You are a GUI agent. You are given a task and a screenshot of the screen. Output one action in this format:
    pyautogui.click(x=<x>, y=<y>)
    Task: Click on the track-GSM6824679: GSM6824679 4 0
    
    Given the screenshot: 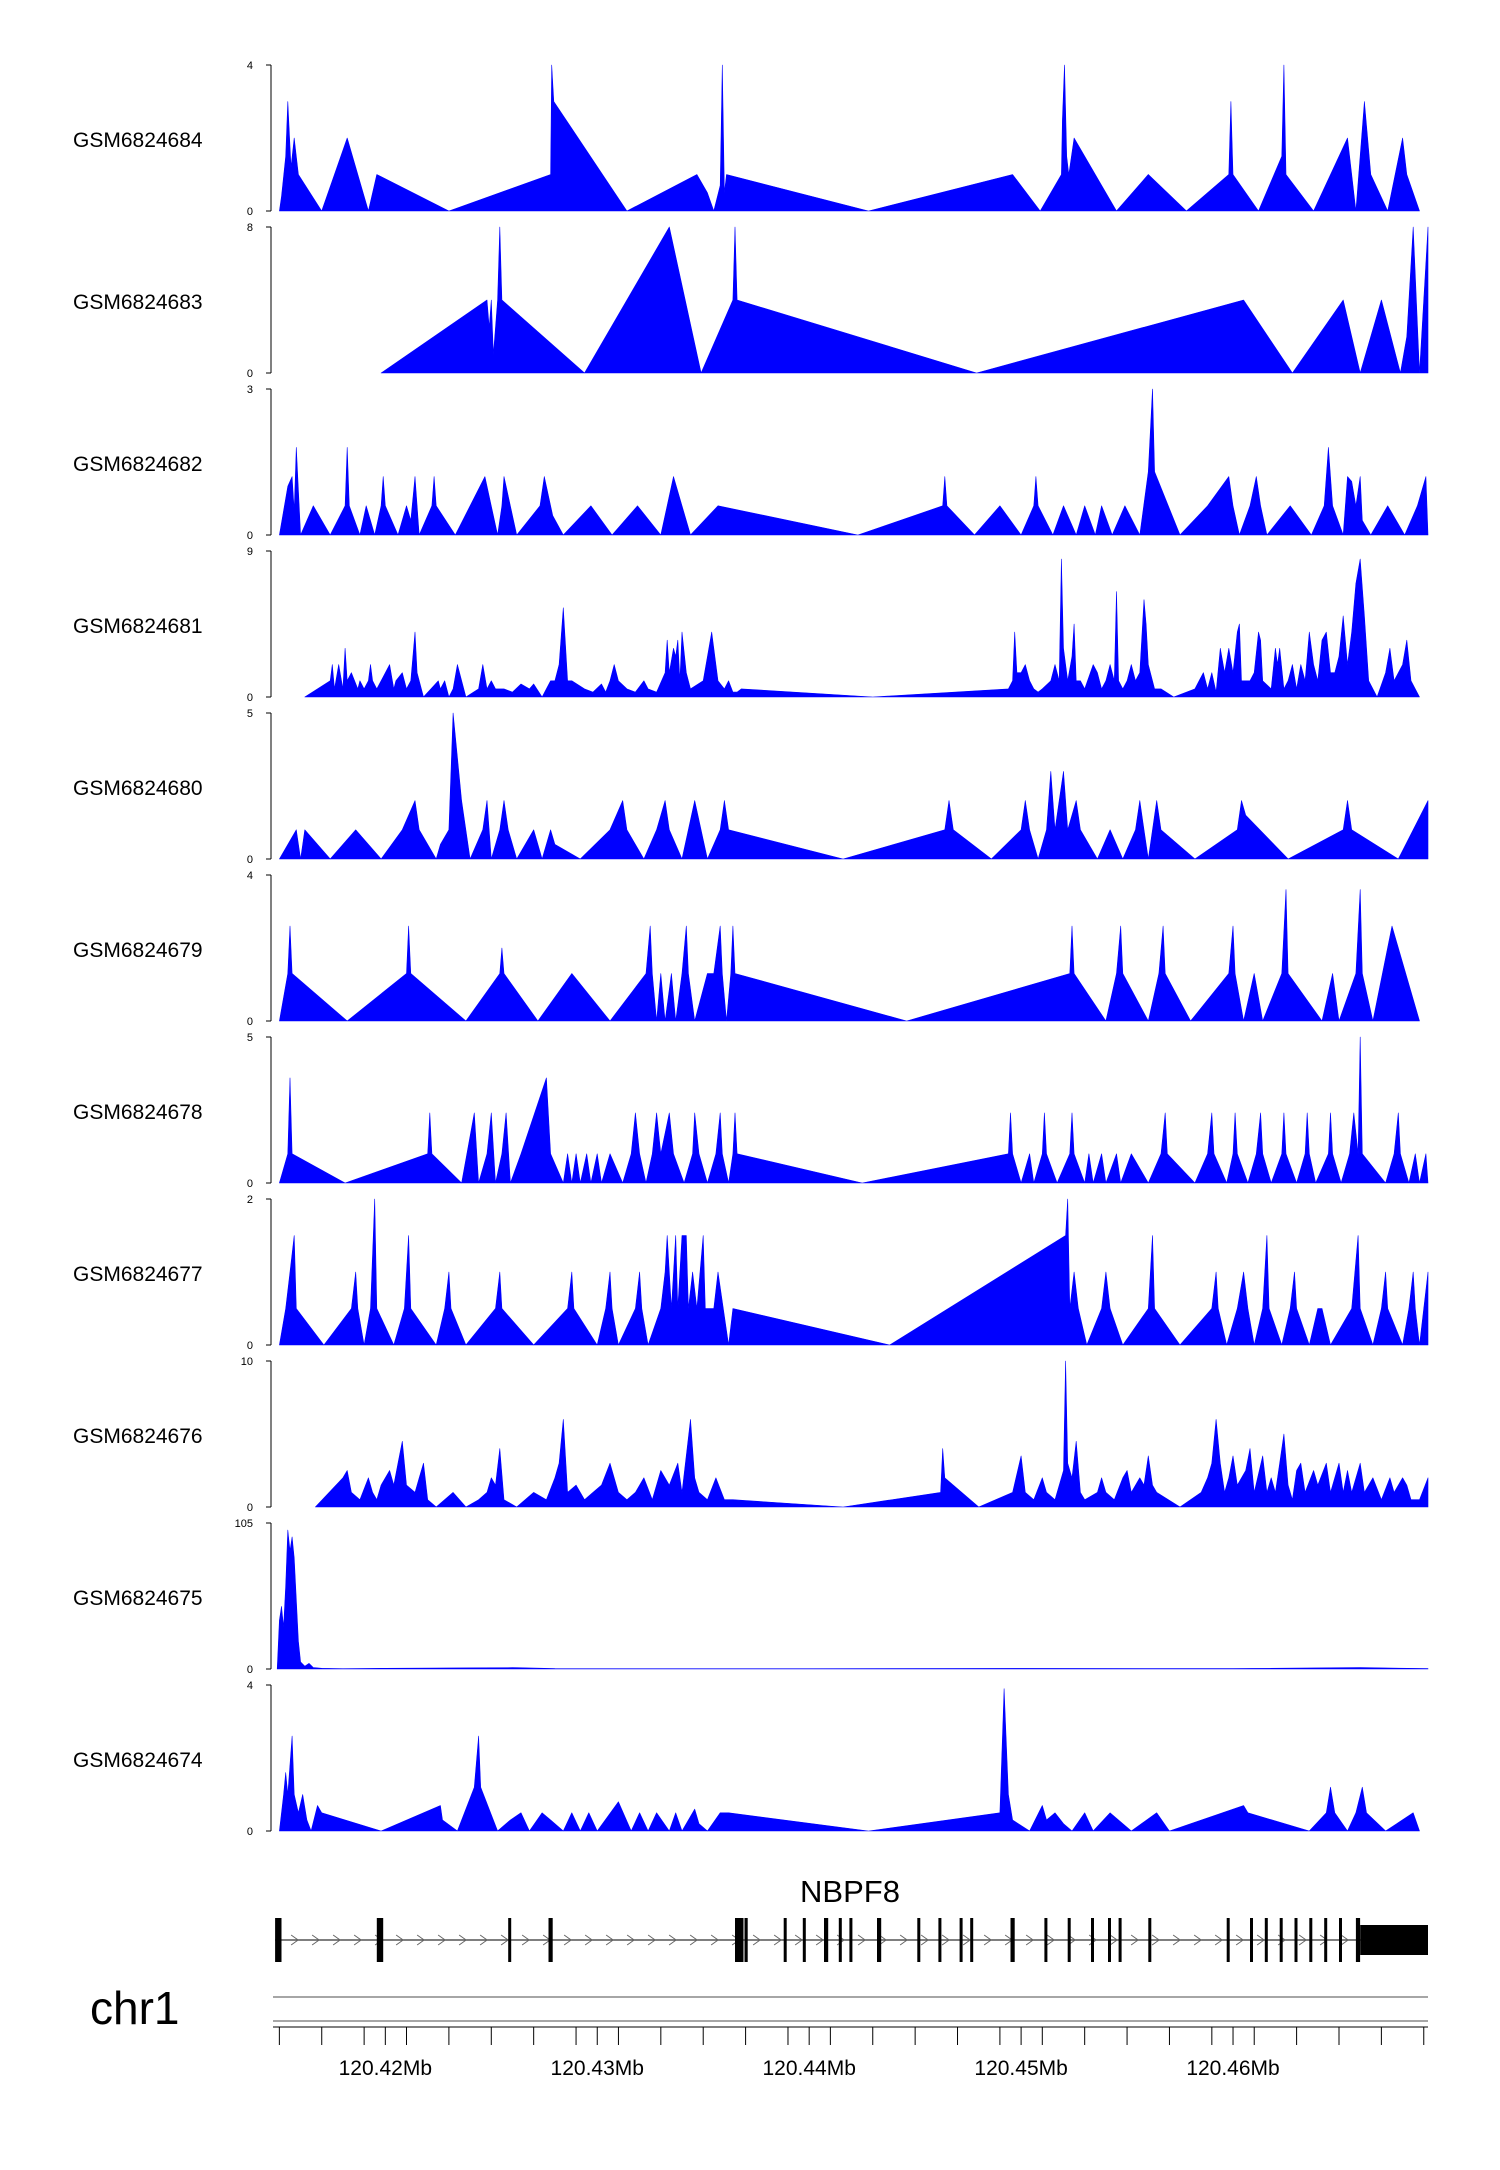 What is the action you would take?
    pyautogui.click(x=746, y=949)
    